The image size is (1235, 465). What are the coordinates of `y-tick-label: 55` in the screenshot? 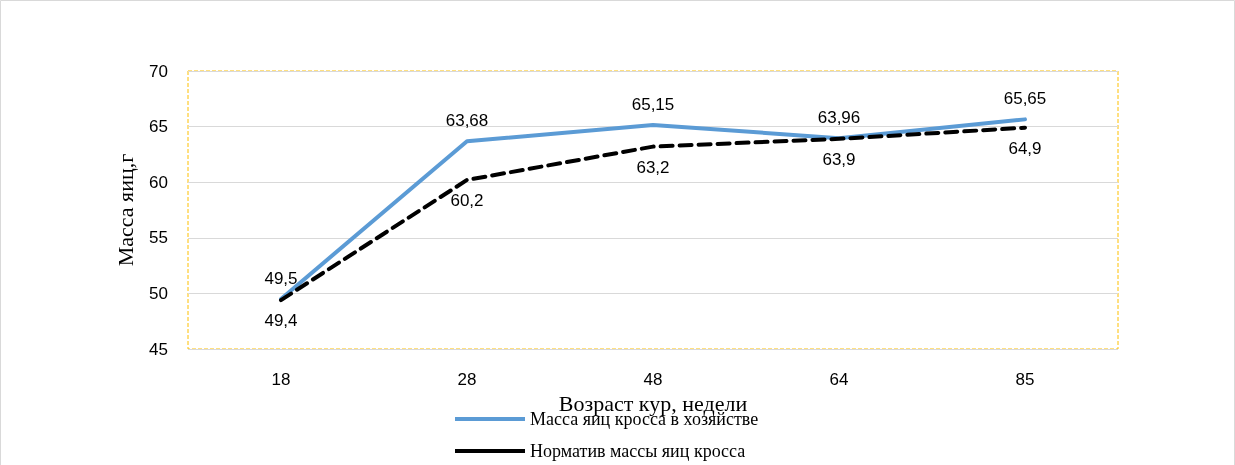 It's located at (158, 238).